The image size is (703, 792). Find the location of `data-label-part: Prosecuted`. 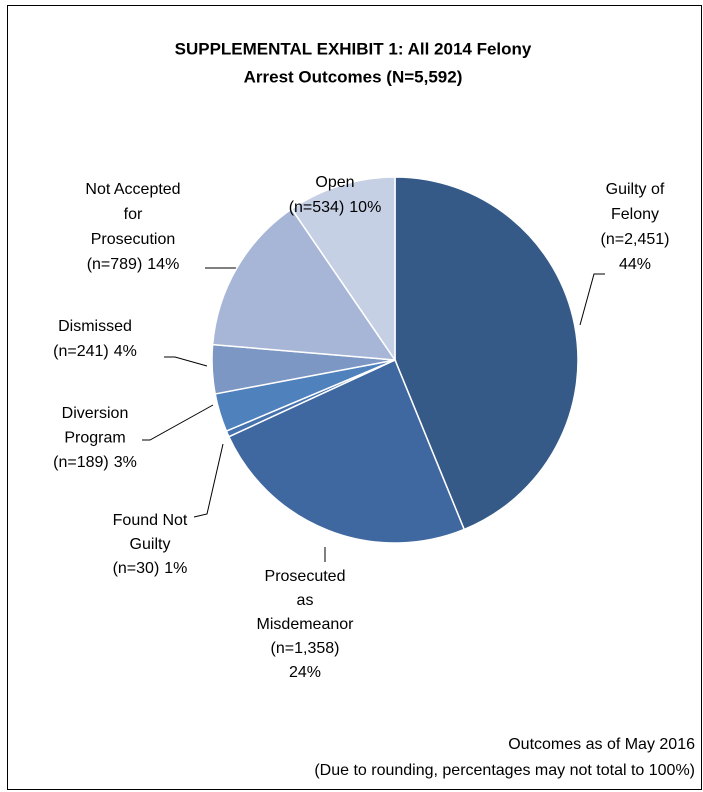

data-label-part: Prosecuted is located at coordinates (305, 576).